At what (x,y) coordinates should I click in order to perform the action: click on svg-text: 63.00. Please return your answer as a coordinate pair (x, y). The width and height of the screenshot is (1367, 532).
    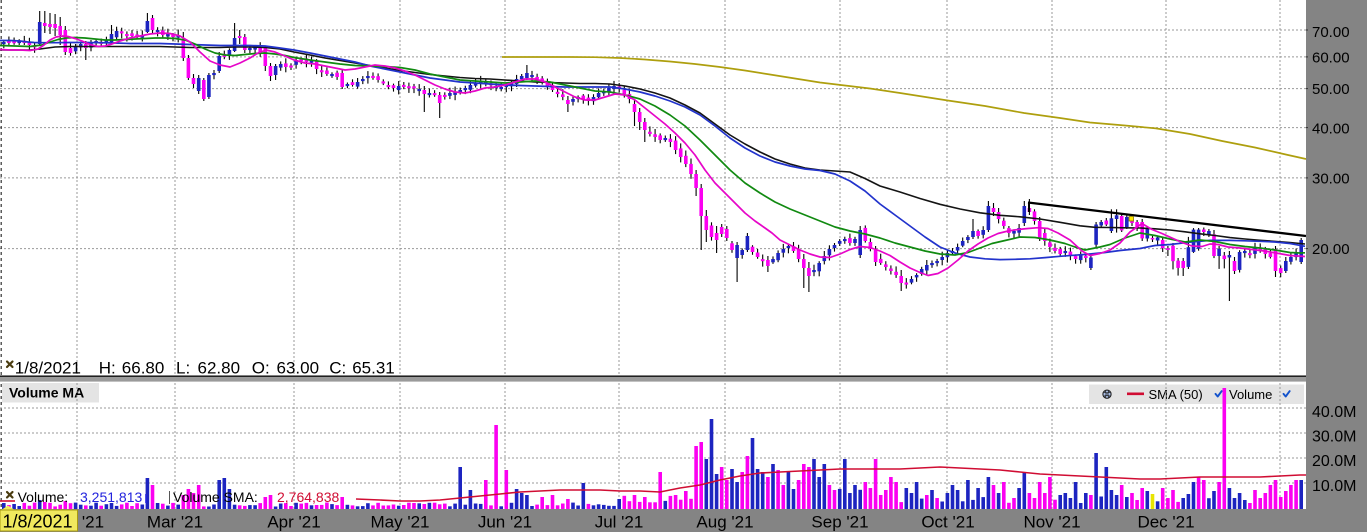
    Looking at the image, I should click on (298, 368).